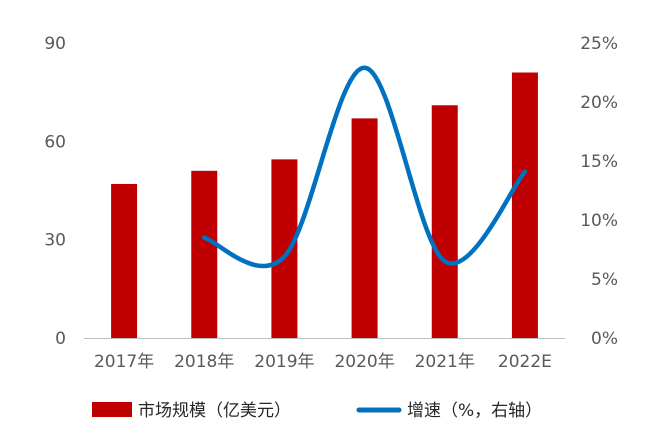  What do you see at coordinates (525, 362) in the screenshot?
I see `x-axis-tick-label: 2022E` at bounding box center [525, 362].